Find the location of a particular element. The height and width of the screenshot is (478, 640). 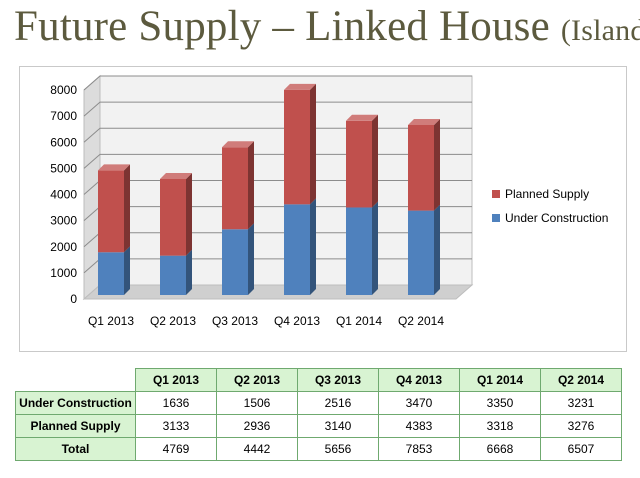

y-tick-label: 7000 is located at coordinates (63, 116).